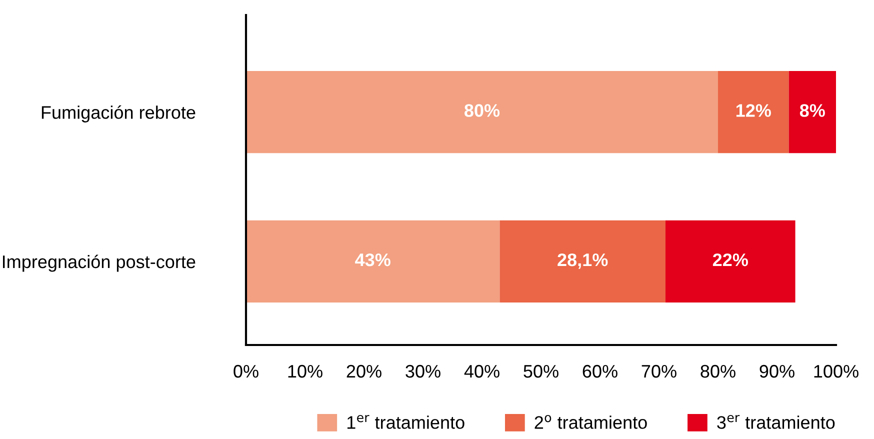  I want to click on x-tick-label: 70%, so click(659, 371).